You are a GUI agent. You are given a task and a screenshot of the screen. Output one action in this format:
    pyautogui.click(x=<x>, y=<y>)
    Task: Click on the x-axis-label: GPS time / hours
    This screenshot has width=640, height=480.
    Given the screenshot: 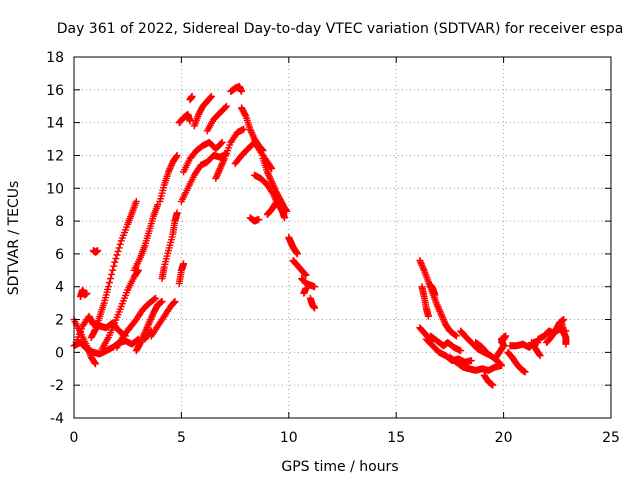 What is the action you would take?
    pyautogui.click(x=339, y=467)
    